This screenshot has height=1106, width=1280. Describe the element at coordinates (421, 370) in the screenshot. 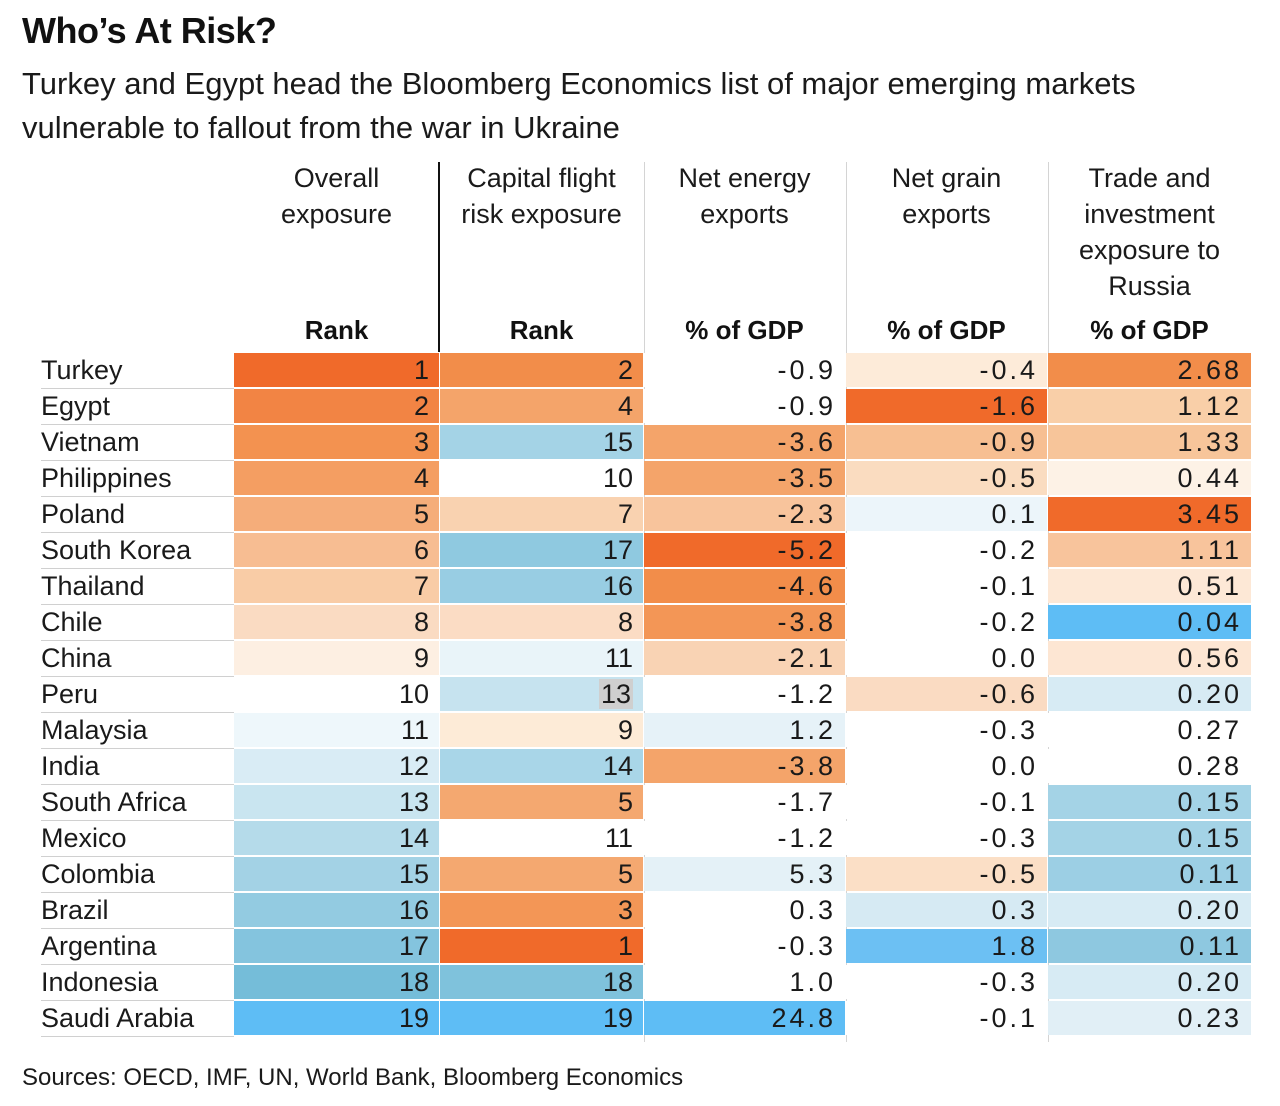

I see `value-text: 1` at that location.